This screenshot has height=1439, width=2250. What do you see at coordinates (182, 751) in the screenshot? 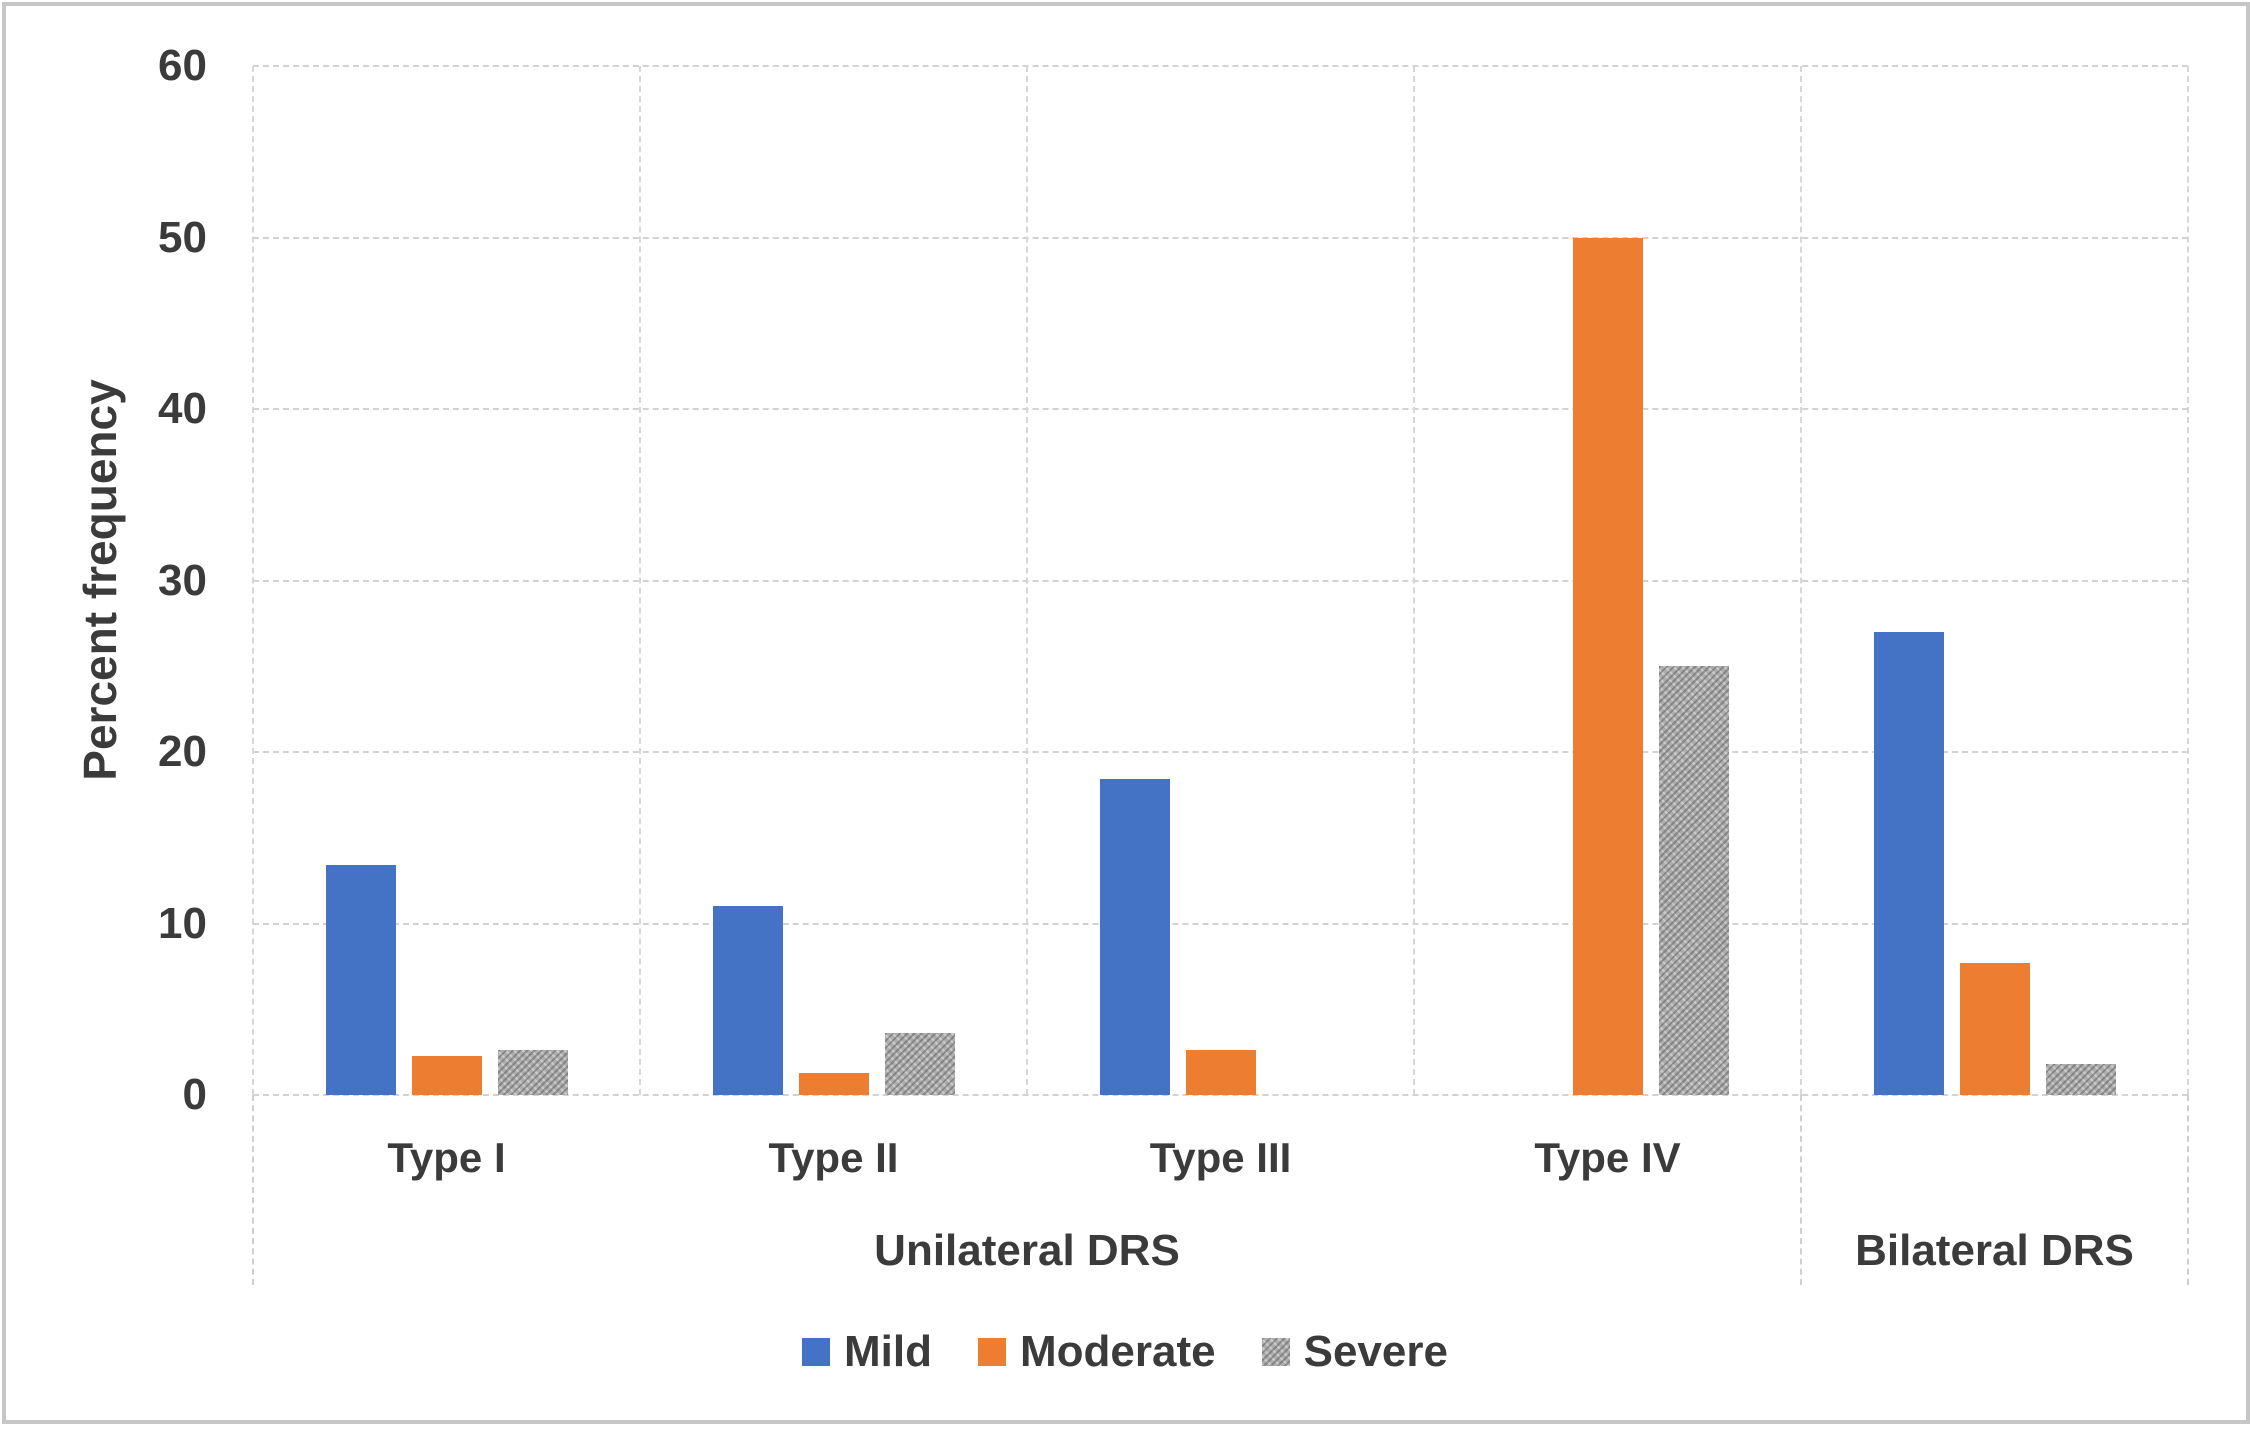
I see `y-tick-label: 20` at bounding box center [182, 751].